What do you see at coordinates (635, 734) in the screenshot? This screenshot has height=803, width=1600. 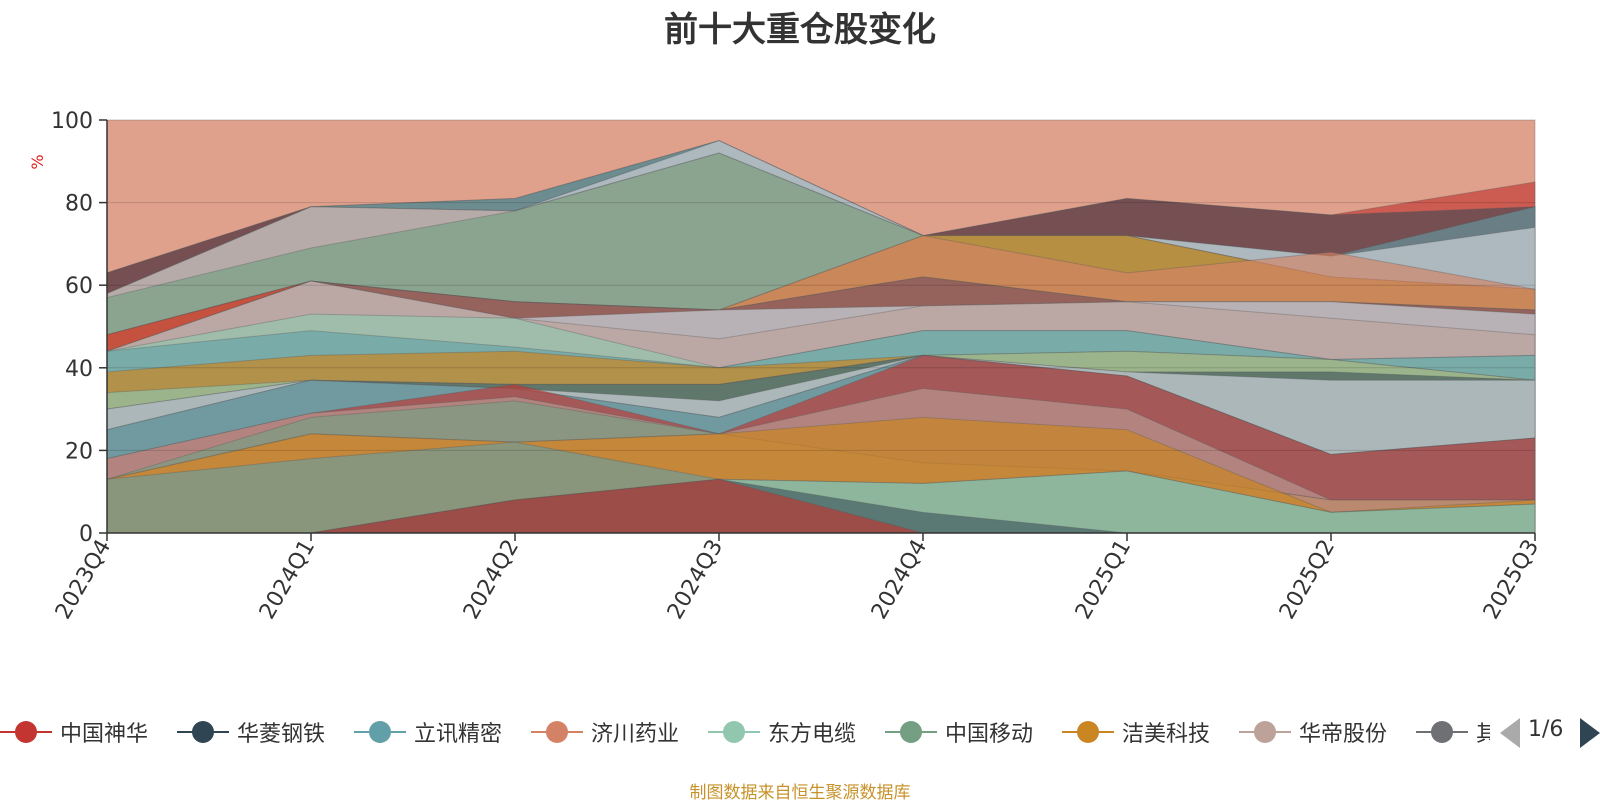 I see `legend-label: 济川药业` at bounding box center [635, 734].